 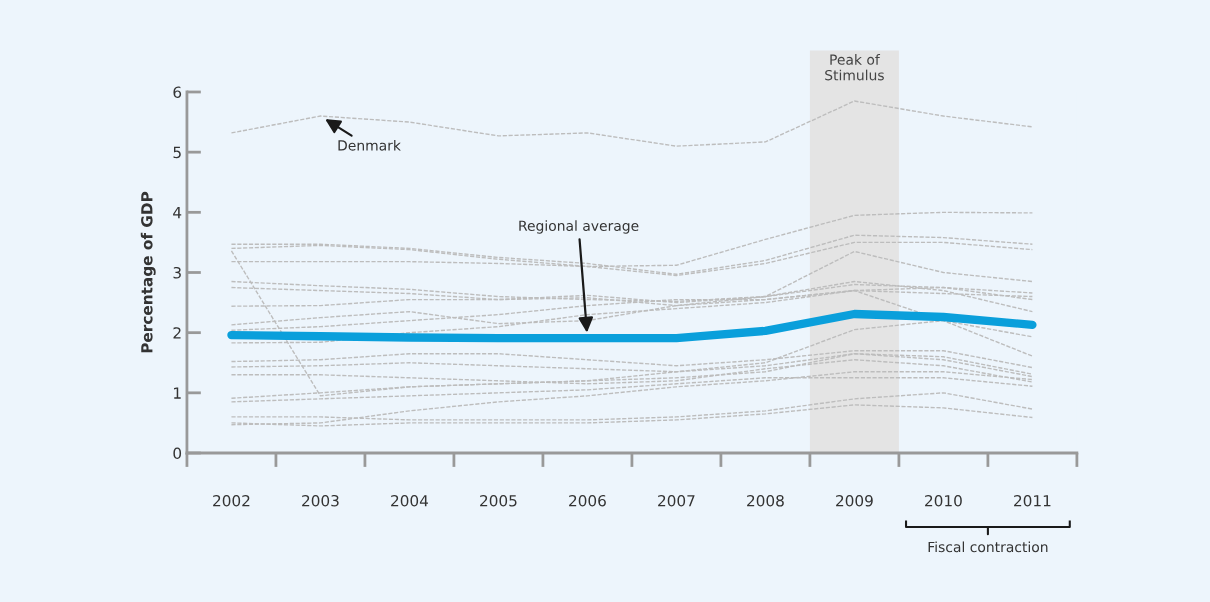 What do you see at coordinates (854, 500) in the screenshot?
I see `x-tick-label: 2009` at bounding box center [854, 500].